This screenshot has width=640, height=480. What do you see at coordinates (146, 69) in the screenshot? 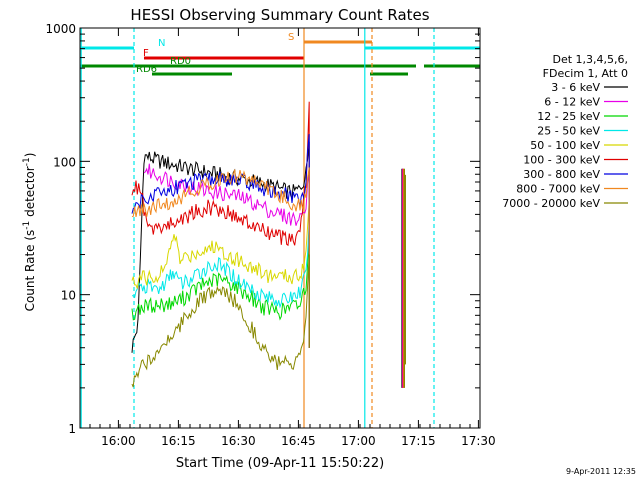
I see `flag-label-rd6: RD6` at bounding box center [146, 69].